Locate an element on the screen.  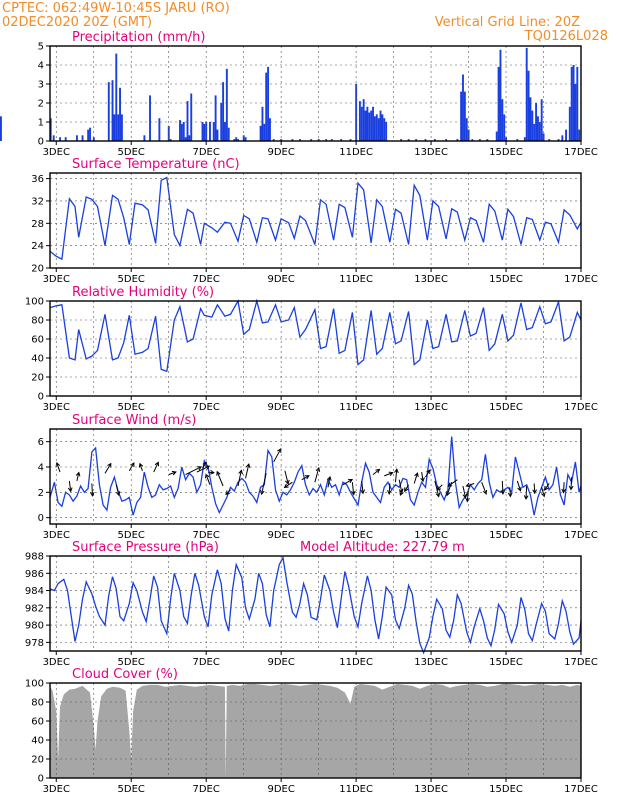
temp-xtick-label: 3DEC is located at coordinates (56, 279).